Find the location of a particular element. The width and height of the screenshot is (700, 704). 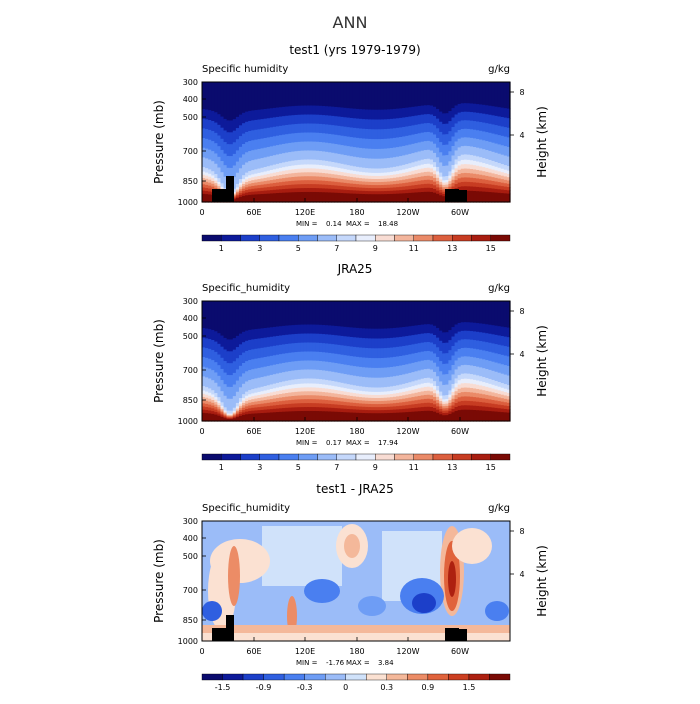

colorbar-tick-label: -1.5 is located at coordinates (223, 687).